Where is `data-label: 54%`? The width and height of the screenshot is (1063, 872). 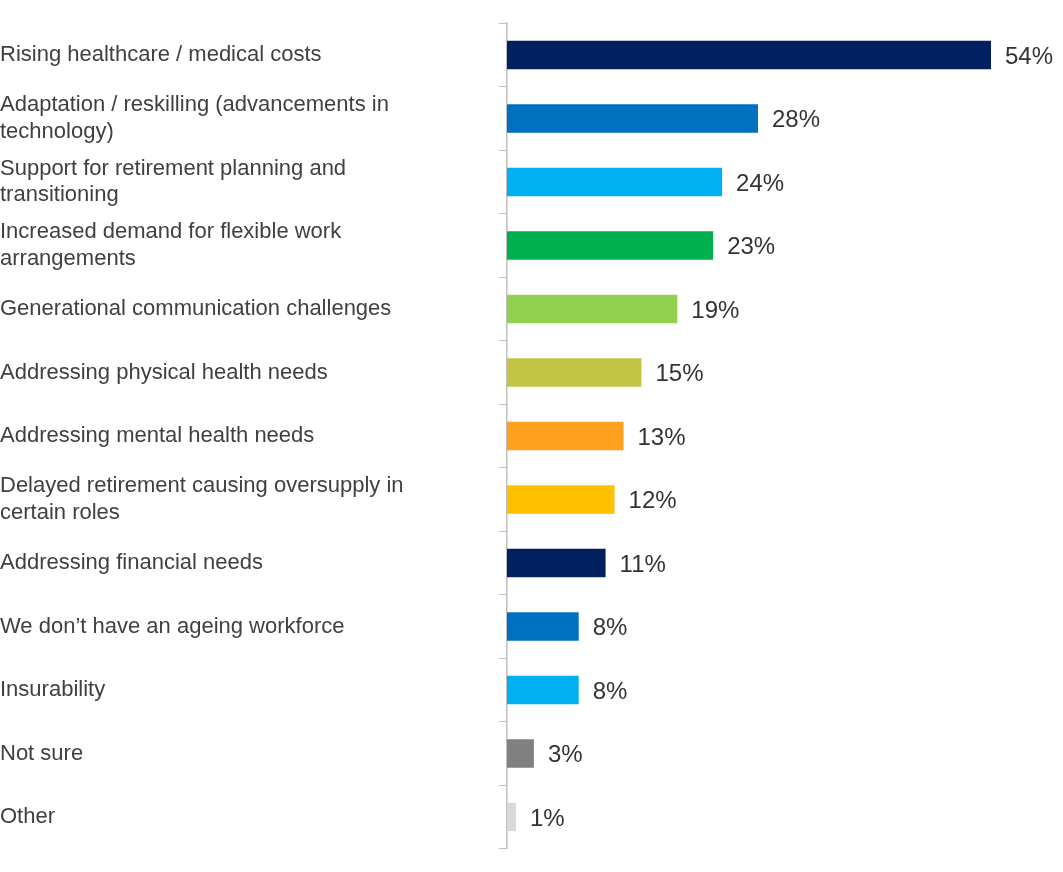
data-label: 54% is located at coordinates (1029, 55).